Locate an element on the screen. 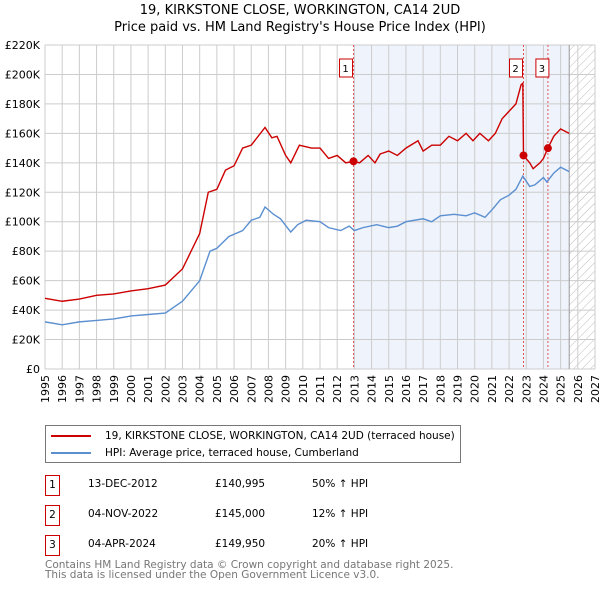  x-tick-label: 2018 is located at coordinates (440, 389).